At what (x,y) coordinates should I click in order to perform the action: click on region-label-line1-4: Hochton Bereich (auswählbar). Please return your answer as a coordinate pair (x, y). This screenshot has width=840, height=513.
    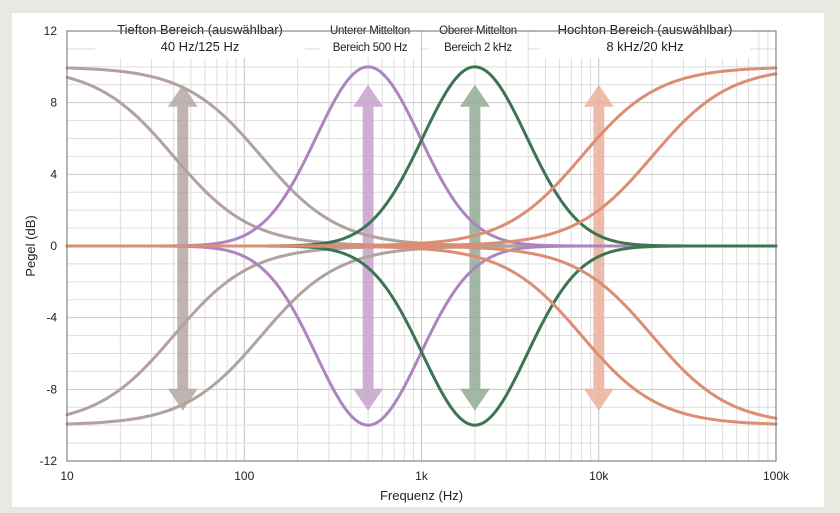
    Looking at the image, I should click on (645, 29).